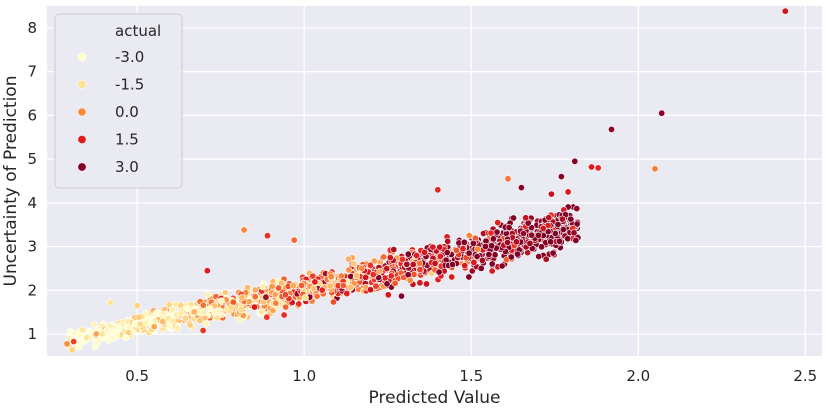 This screenshot has height=409, width=830. Describe the element at coordinates (471, 376) in the screenshot. I see `x-axis-ticks: 0.5 1.0 1.5 2.0 2.5` at that location.